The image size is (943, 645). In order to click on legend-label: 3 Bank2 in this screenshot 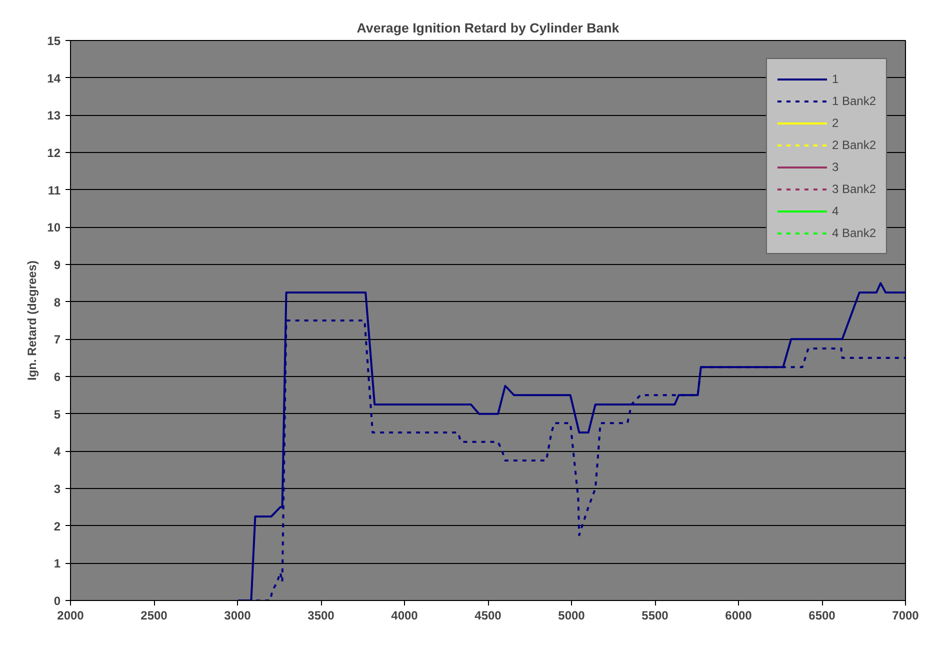, I will do `click(854, 189)`.